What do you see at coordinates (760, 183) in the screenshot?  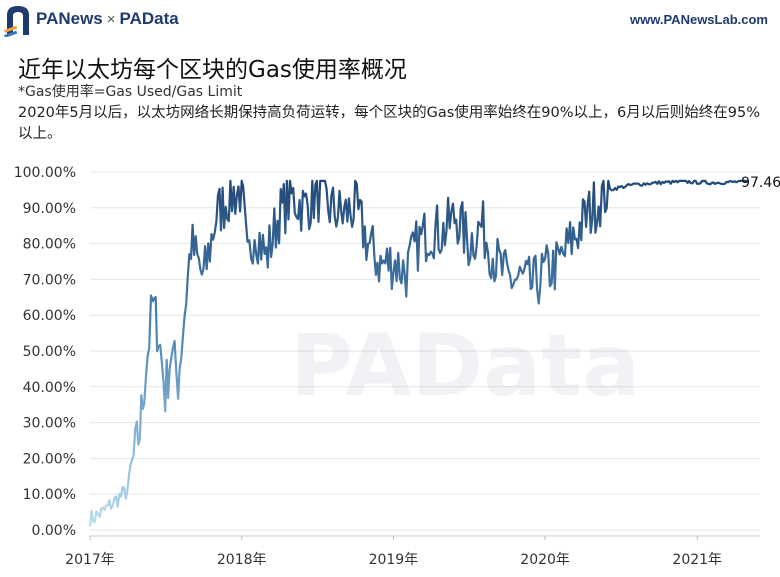 I see `last-value-label: 97.46%` at bounding box center [760, 183].